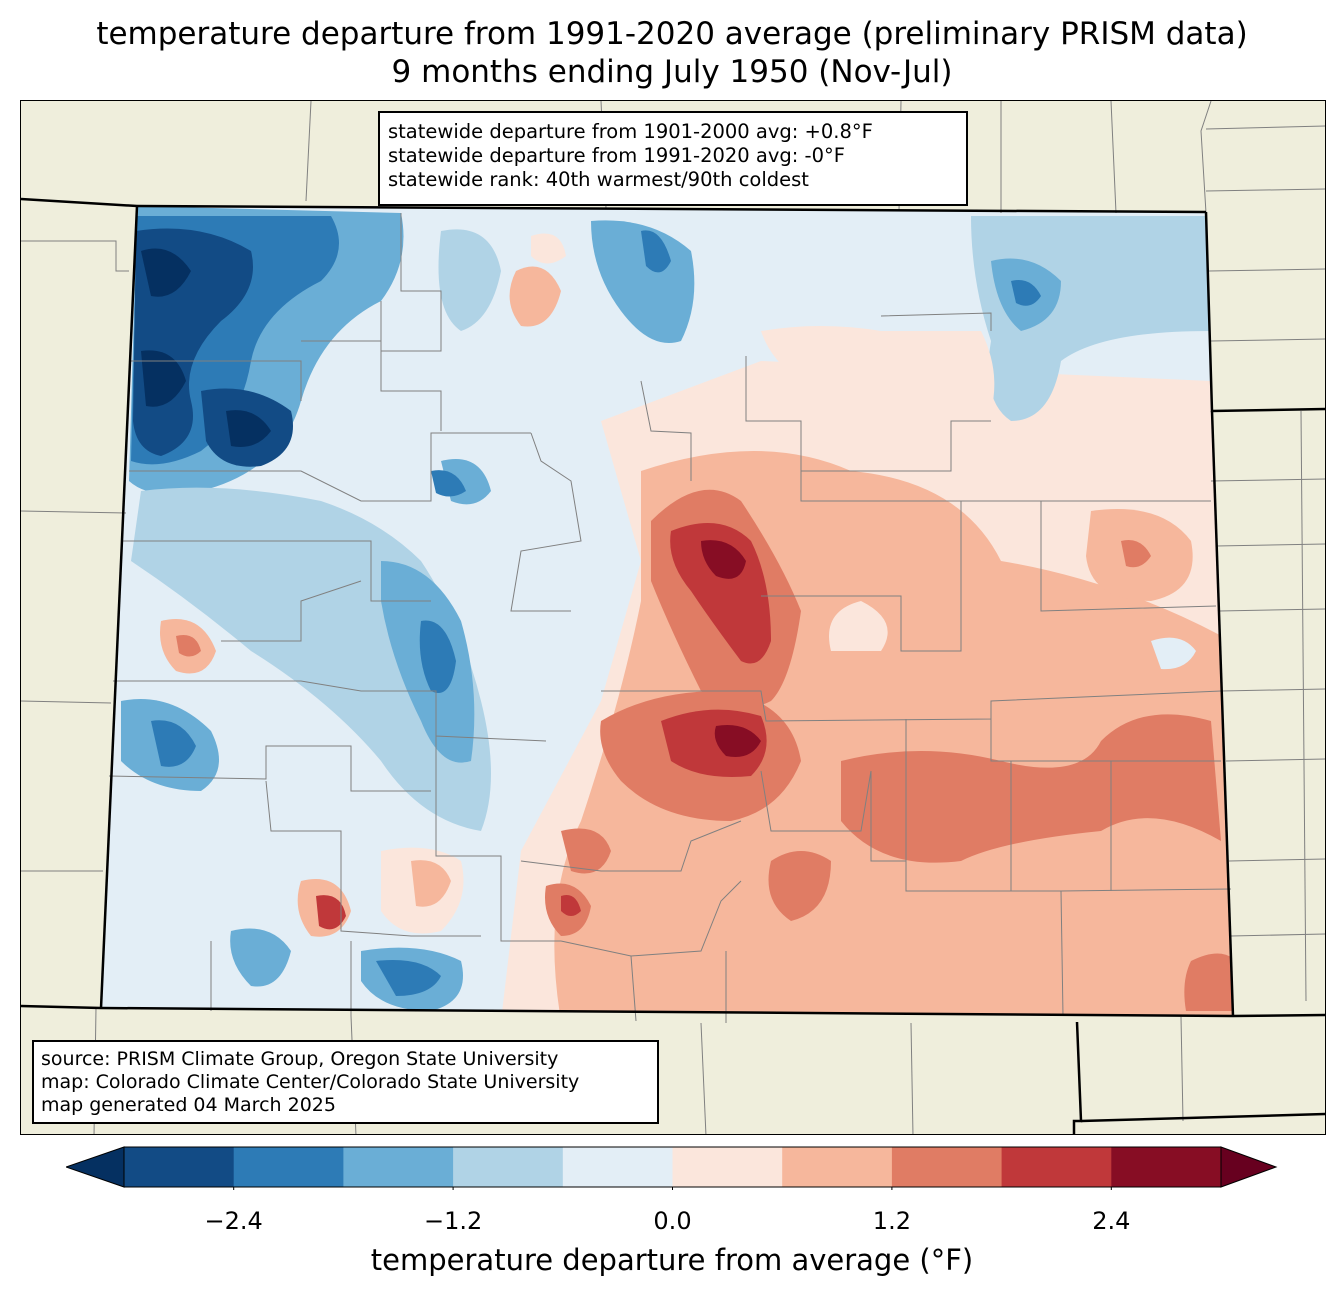  What do you see at coordinates (1249, 1167) in the screenshot?
I see `colorbar-extend-high` at bounding box center [1249, 1167].